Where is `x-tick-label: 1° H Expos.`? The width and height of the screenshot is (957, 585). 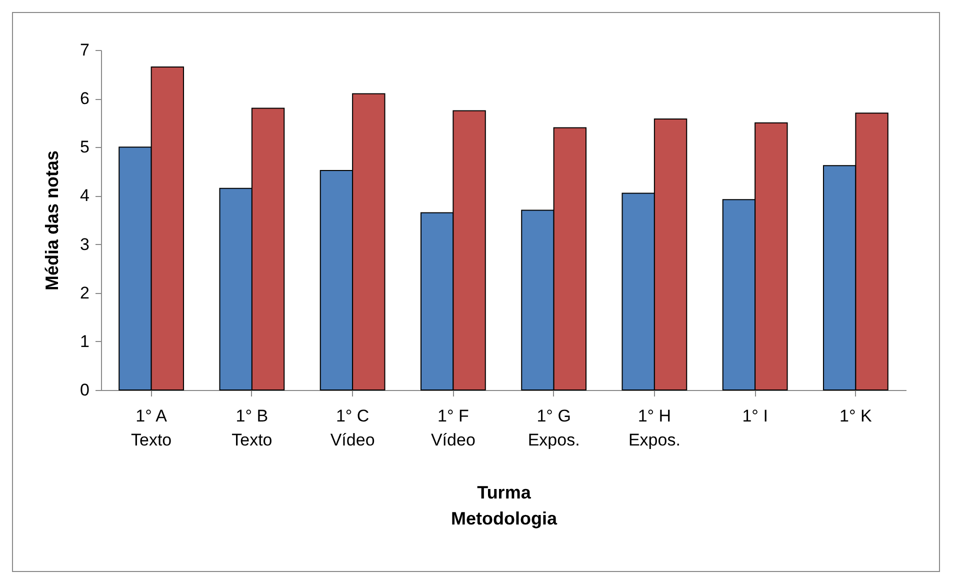
x-tick-label: 1° H Expos. is located at coordinates (654, 428).